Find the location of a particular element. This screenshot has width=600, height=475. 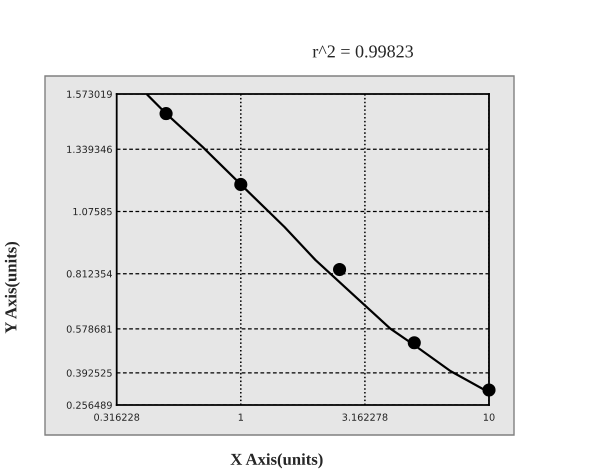

y-tick-label: 0.256489 is located at coordinates (89, 405).